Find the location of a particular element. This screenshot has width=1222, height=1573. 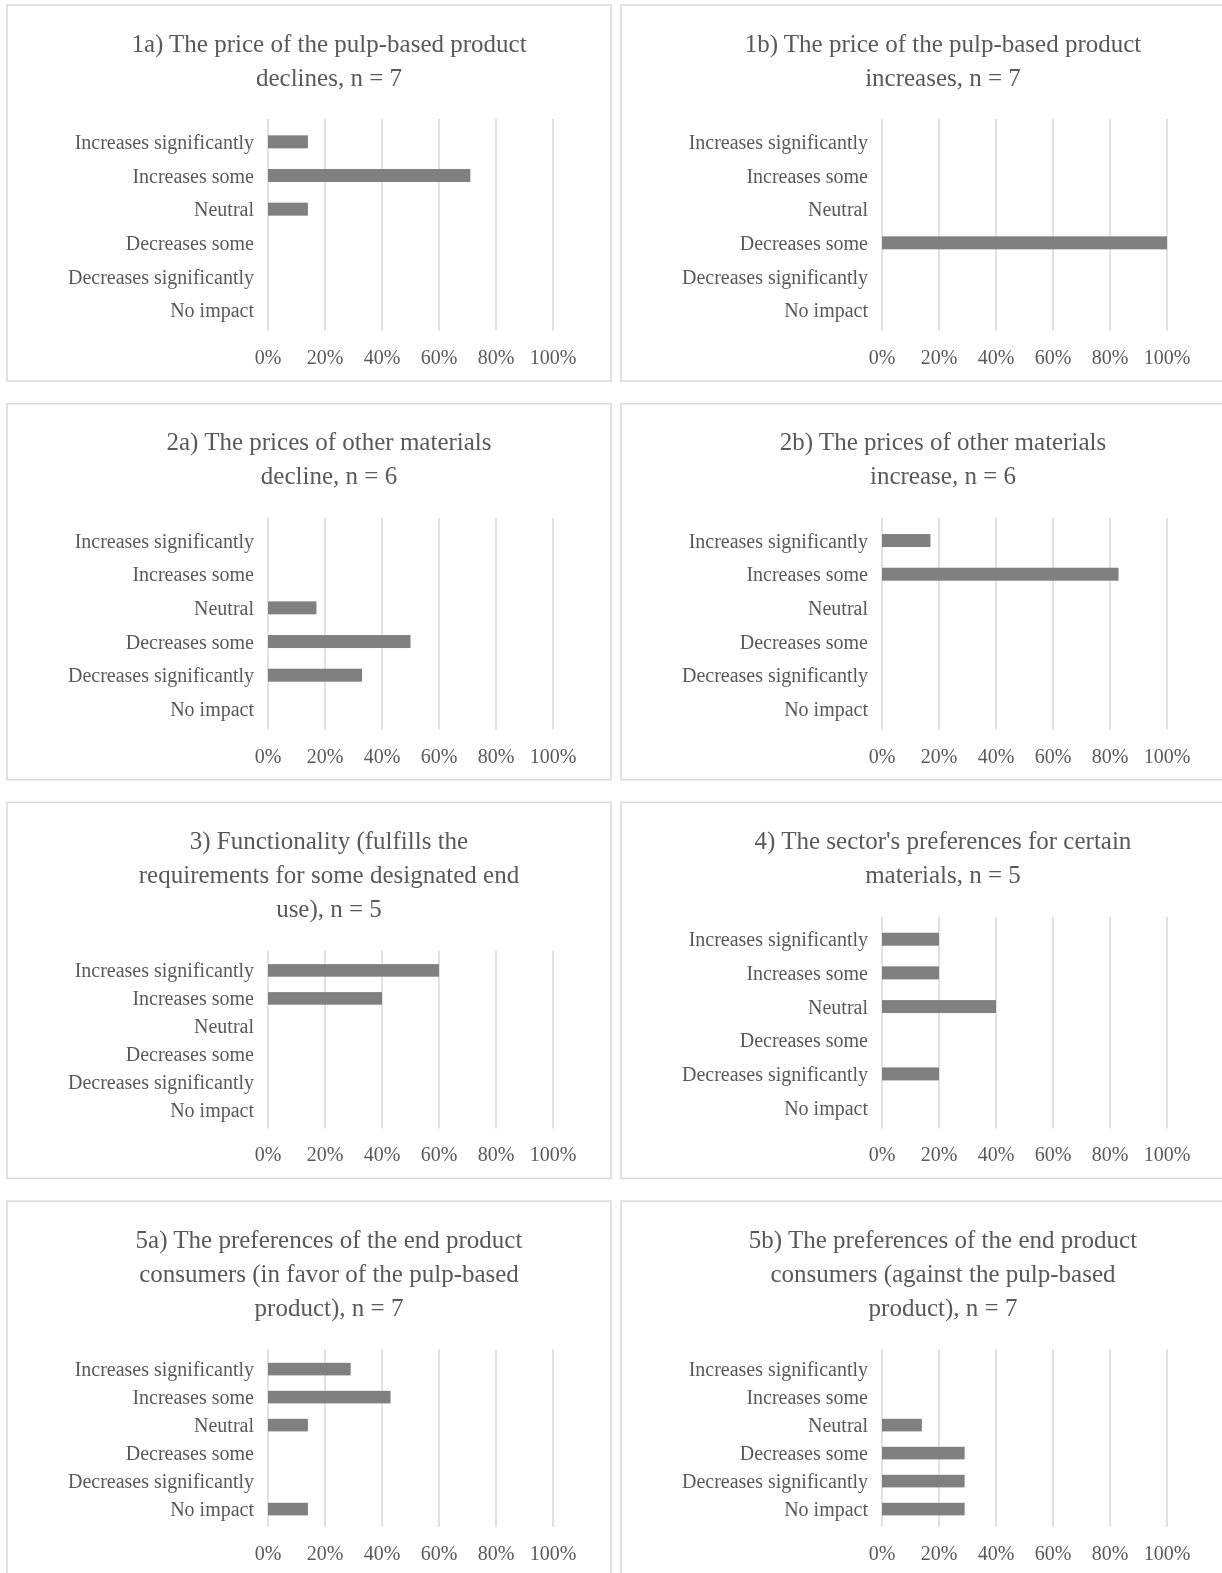

chart-title: 2a) The prices of other materials decline, n = 6 is located at coordinates (329, 459).